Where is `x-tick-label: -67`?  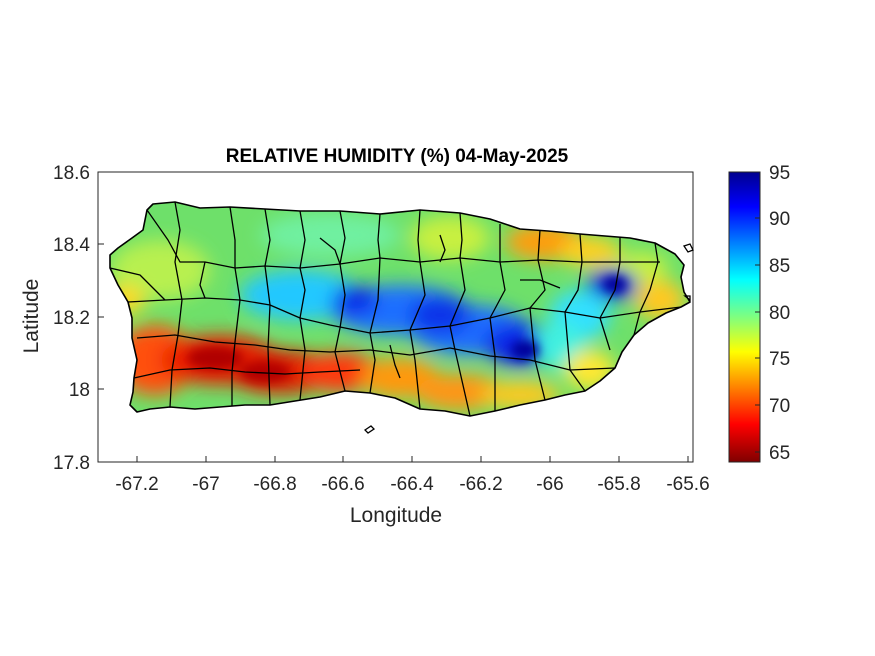 x-tick-label: -67 is located at coordinates (205, 484).